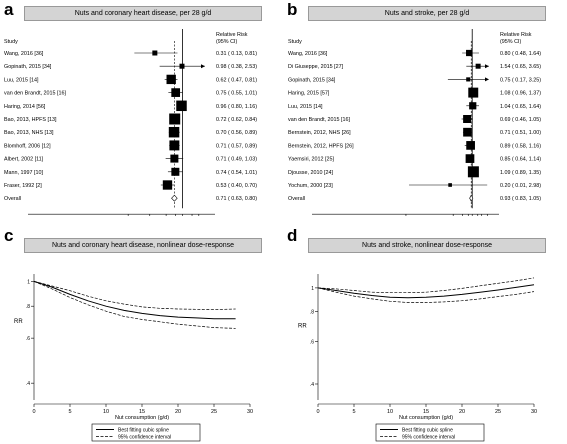 The width and height of the screenshot is (567, 444). I want to click on chd-dr-x-tick-label: 15, so click(142, 412).